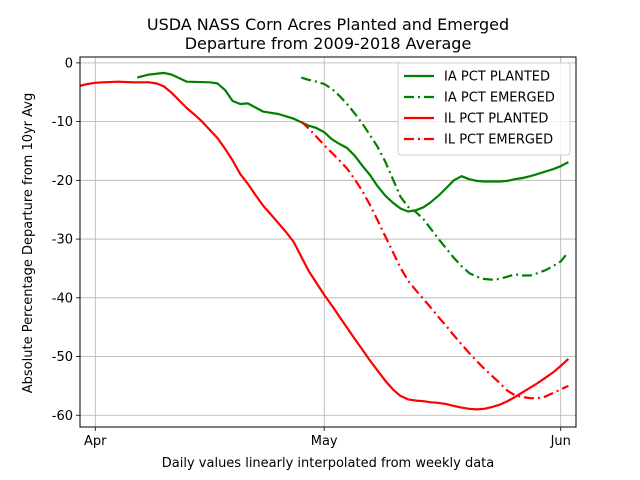  Describe the element at coordinates (62, 357) in the screenshot. I see `y-tick-label: -50` at that location.